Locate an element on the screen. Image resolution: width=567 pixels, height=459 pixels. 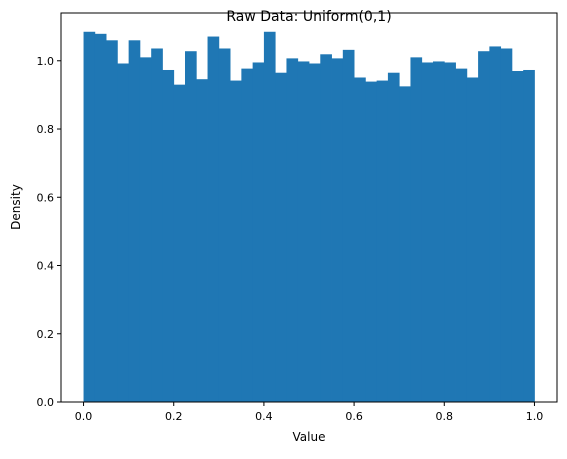
y-tick-label: 0.0 is located at coordinates (46, 402).